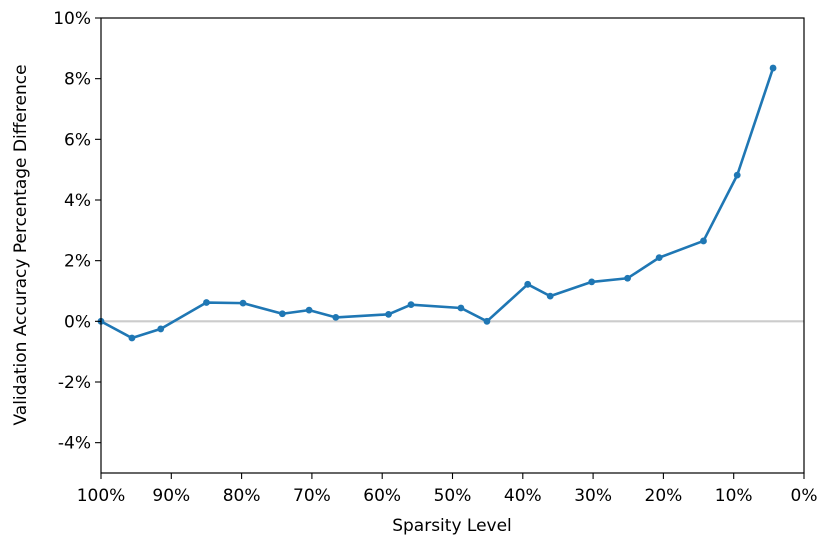 The height and width of the screenshot is (536, 824). I want to click on y-tick-label: 6%, so click(77, 140).